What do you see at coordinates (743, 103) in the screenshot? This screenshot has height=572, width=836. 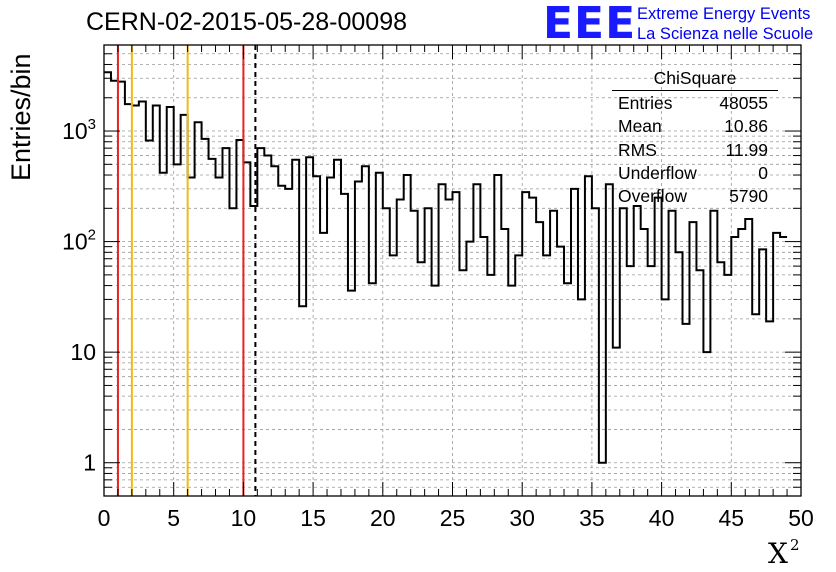 I see `stats-value: 48055` at bounding box center [743, 103].